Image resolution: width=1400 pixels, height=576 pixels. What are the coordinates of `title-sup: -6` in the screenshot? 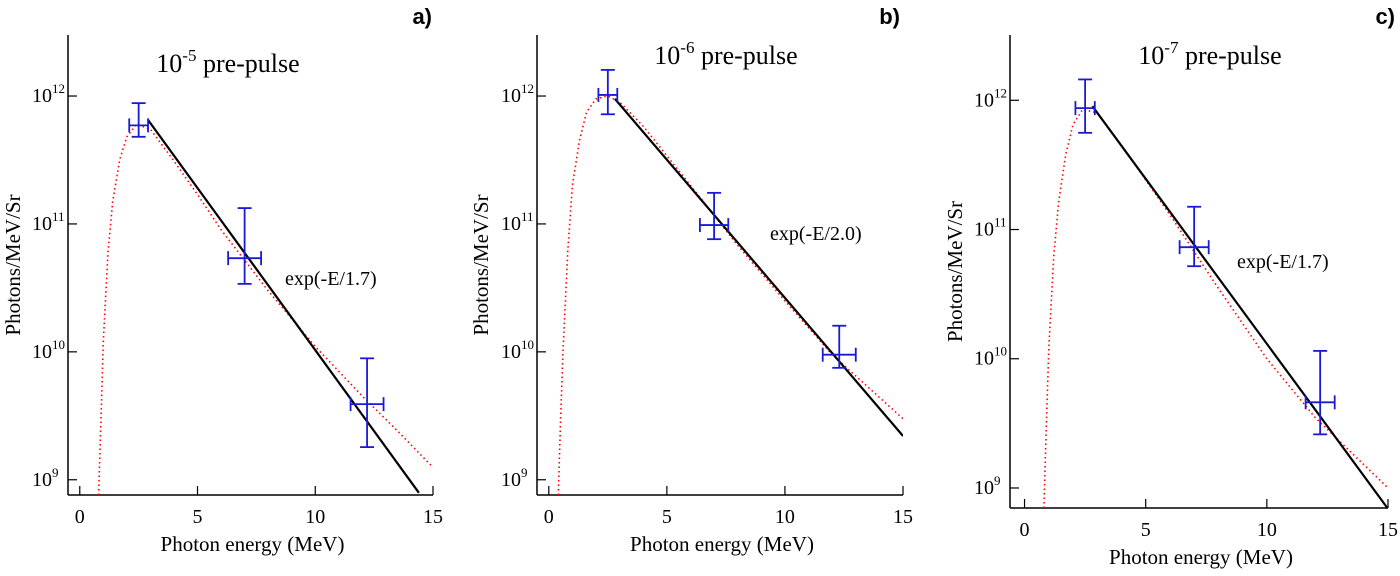 It's located at (687, 47).